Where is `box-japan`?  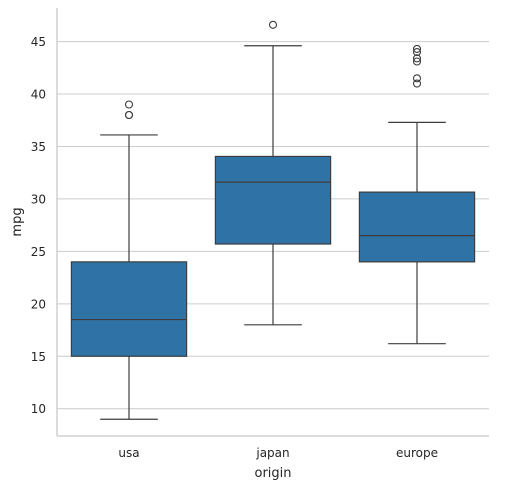 box-japan is located at coordinates (273, 173).